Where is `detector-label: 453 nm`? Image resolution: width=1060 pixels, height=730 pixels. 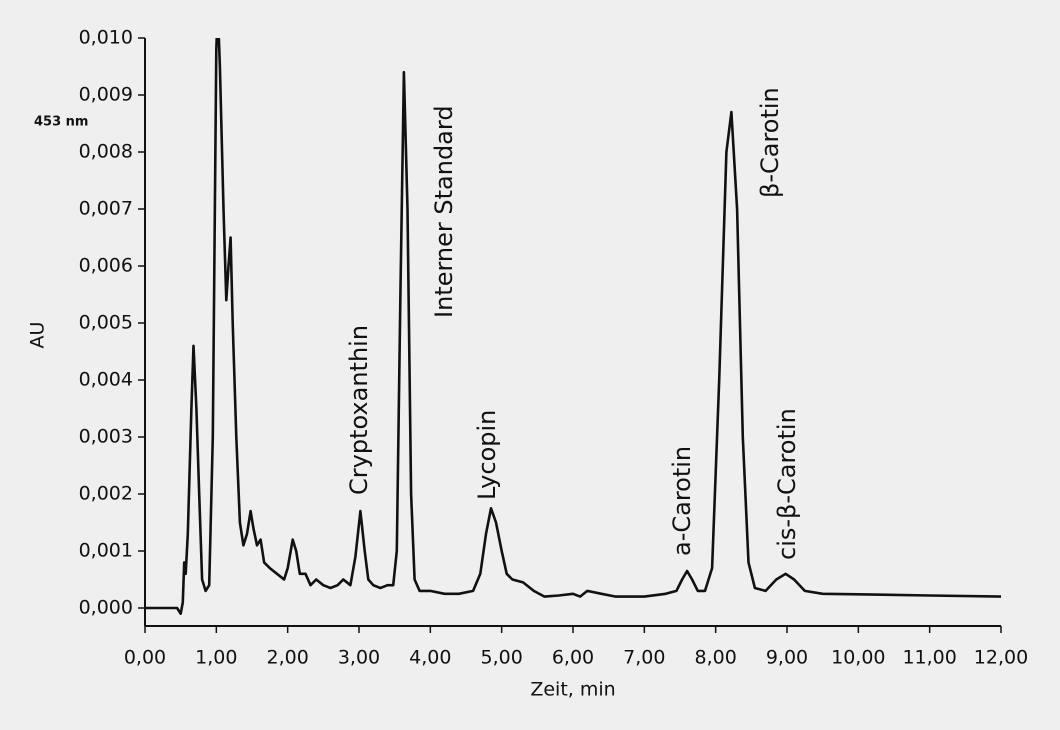
detector-label: 453 nm is located at coordinates (61, 122).